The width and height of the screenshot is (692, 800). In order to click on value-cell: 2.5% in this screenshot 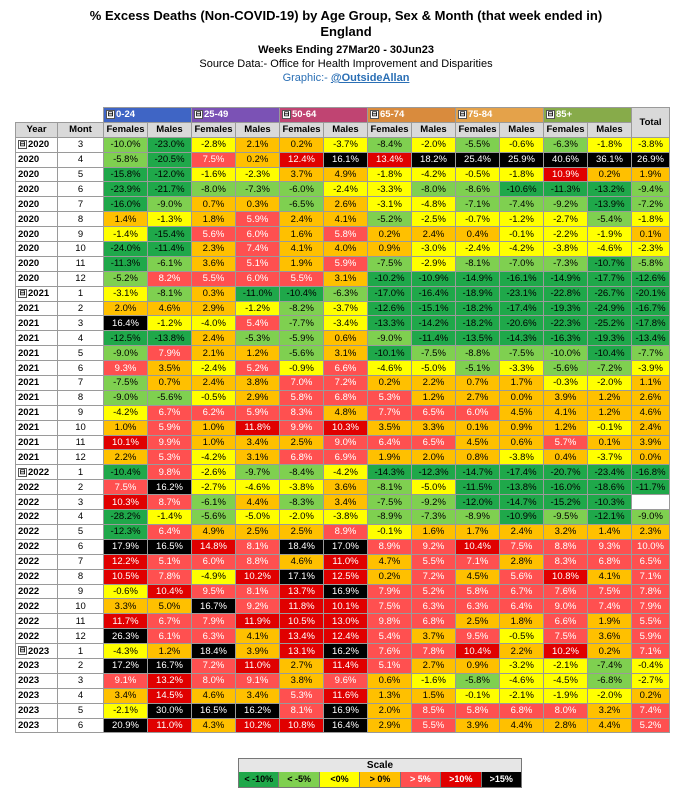, I will do `click(477, 621)`.